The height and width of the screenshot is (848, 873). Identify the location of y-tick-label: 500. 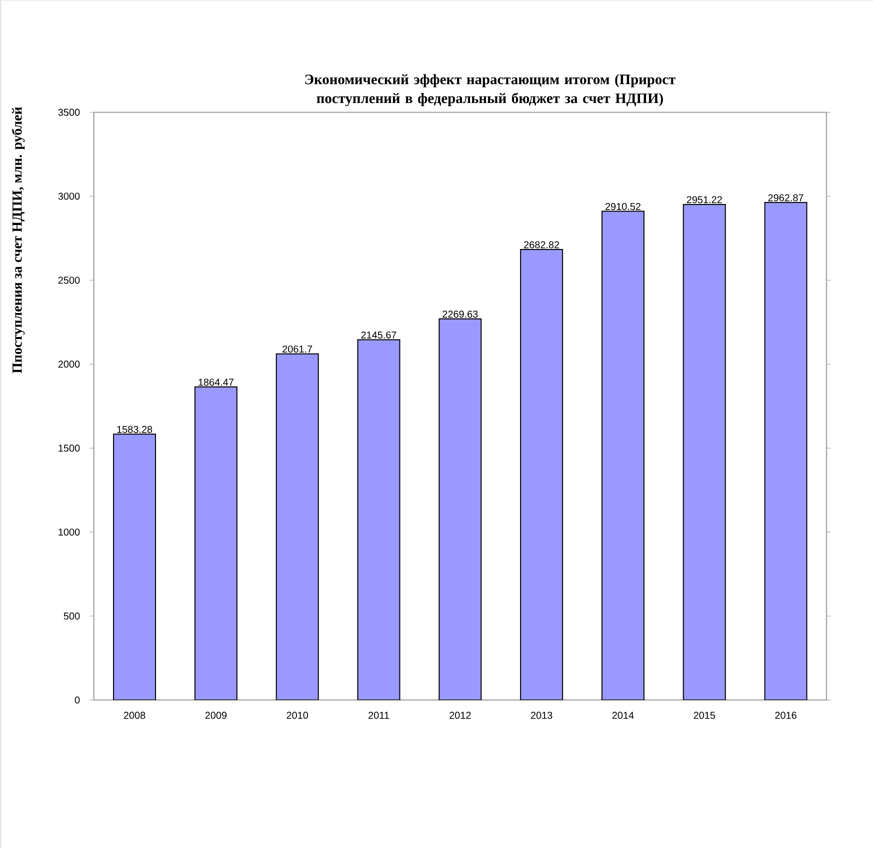
(72, 616).